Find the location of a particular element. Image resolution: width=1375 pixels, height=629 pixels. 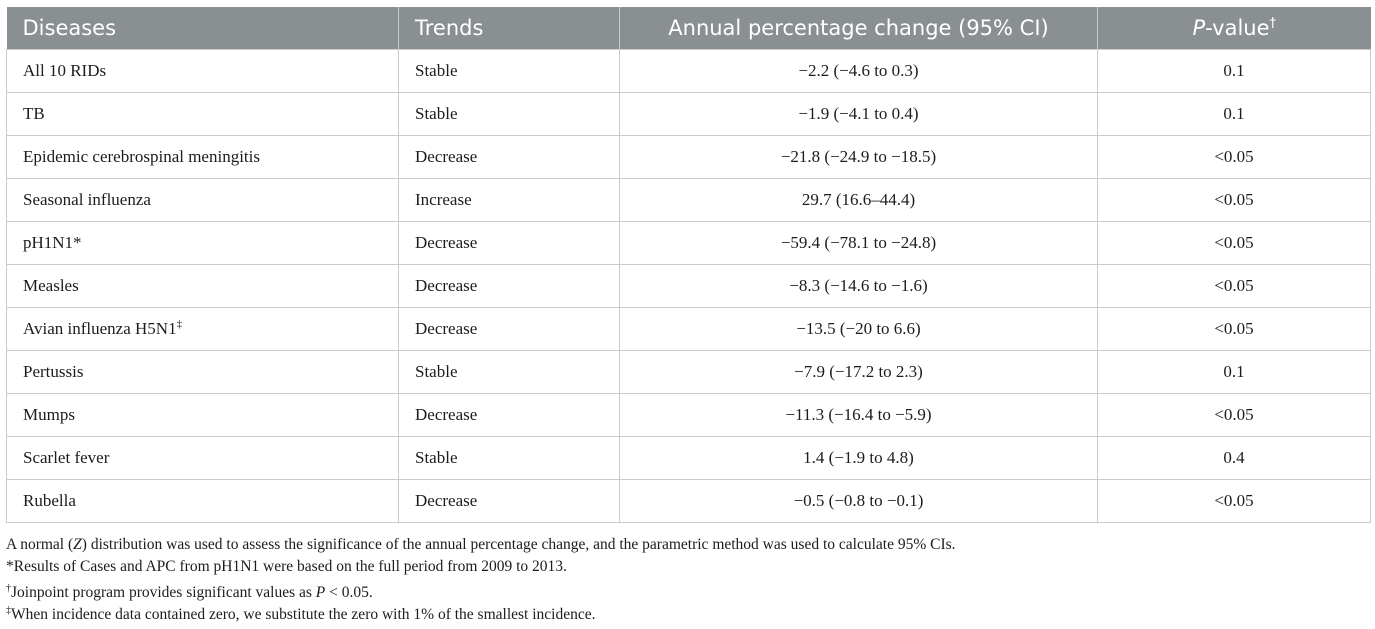

header-diseases: Diseases is located at coordinates (202, 28).